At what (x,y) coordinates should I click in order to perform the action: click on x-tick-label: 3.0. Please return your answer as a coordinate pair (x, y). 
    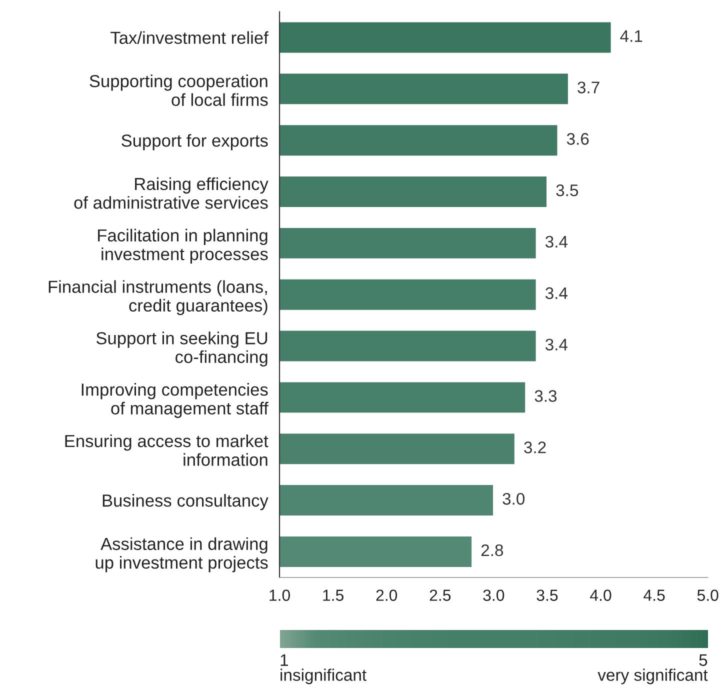
    Looking at the image, I should click on (493, 595).